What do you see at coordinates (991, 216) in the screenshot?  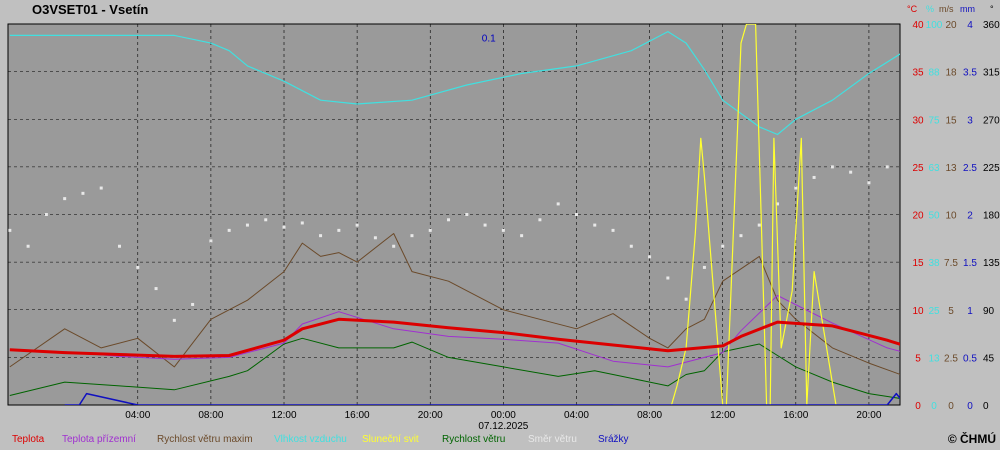 I see `y-tick-dir: 180` at bounding box center [991, 216].